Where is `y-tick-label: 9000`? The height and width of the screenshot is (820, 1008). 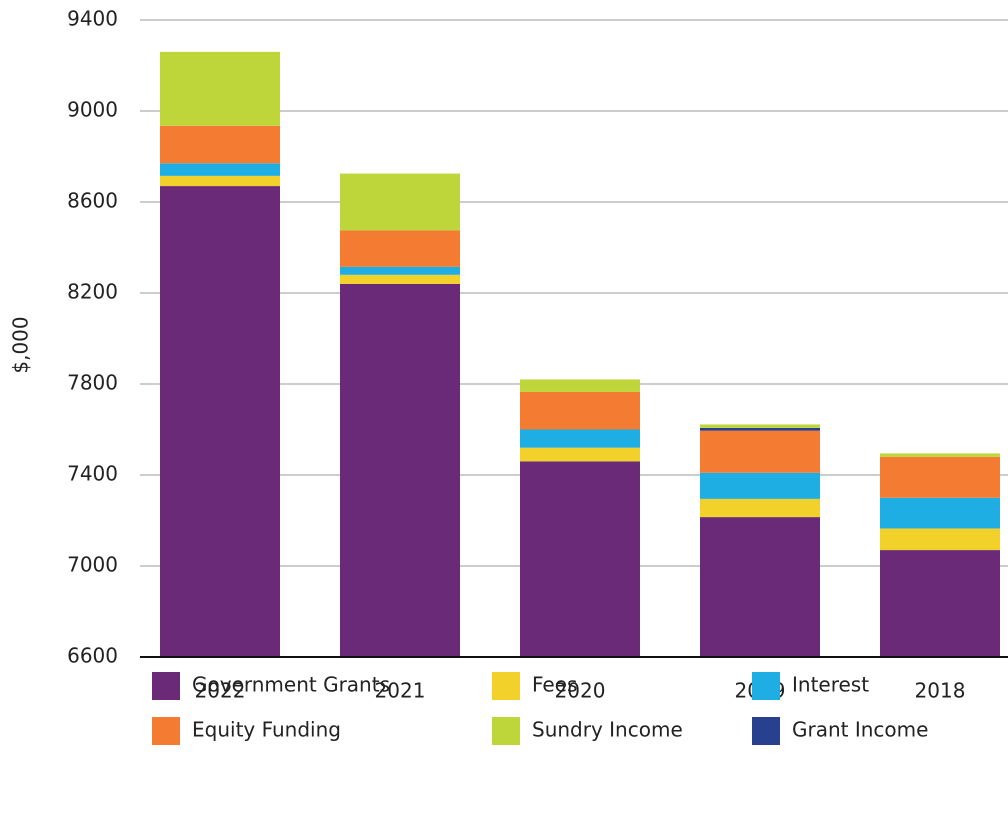
y-tick-label: 9000 is located at coordinates (92, 110).